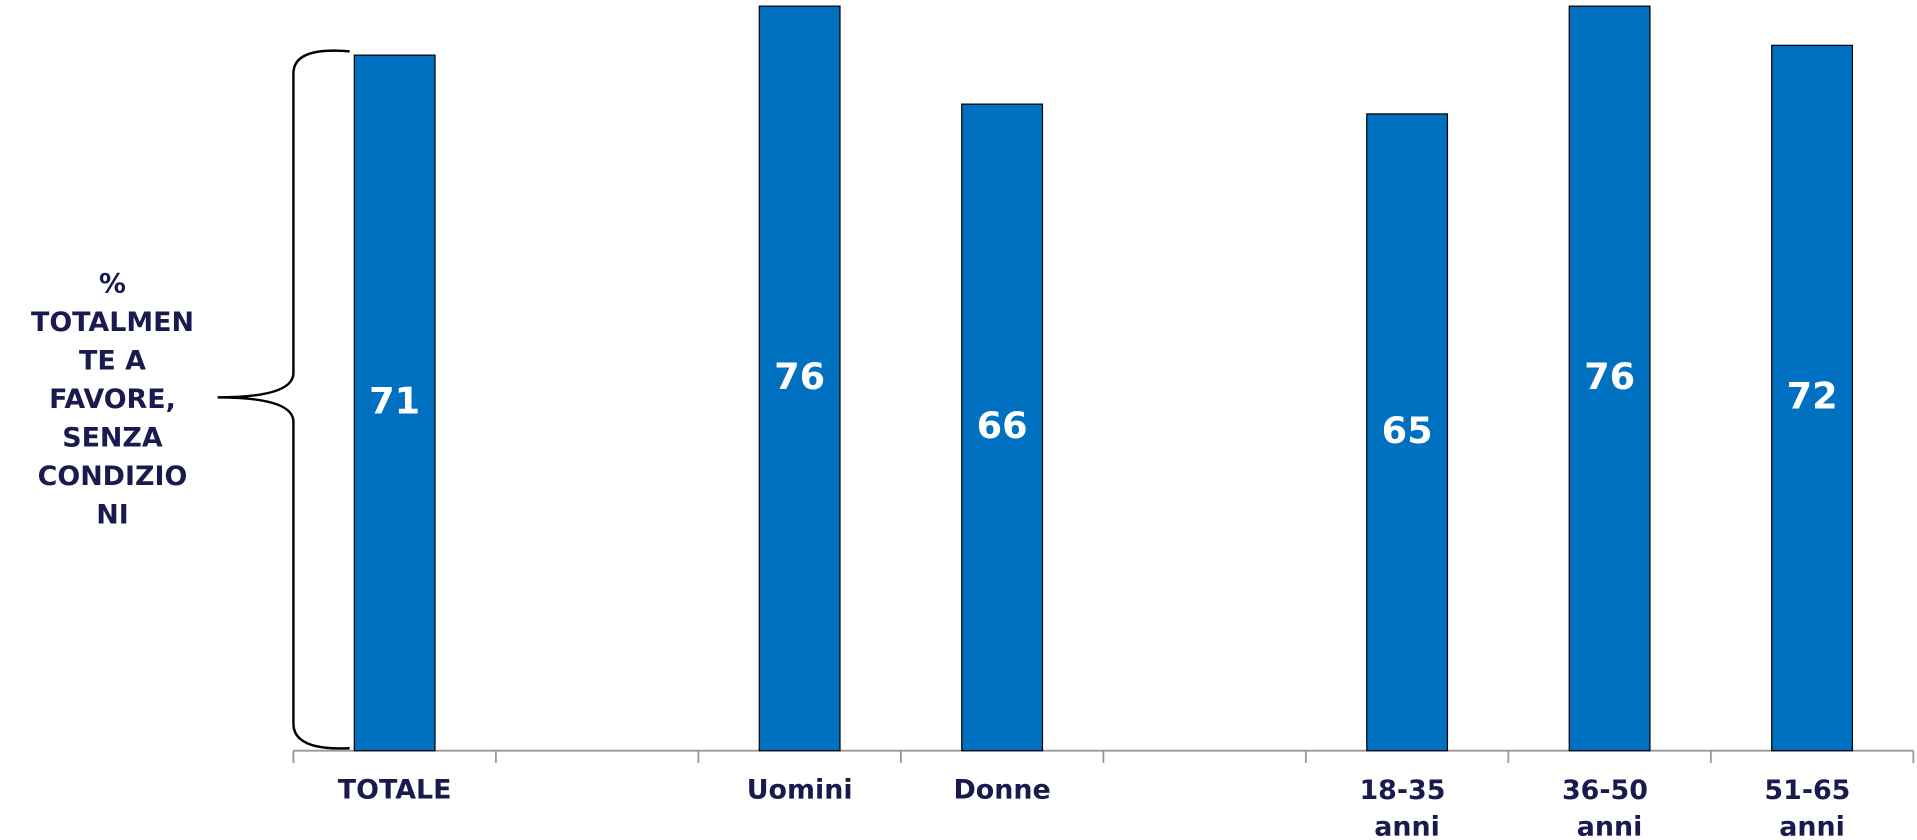 This screenshot has width=1917, height=840. What do you see at coordinates (1609, 807) in the screenshot?
I see `x-tick-label: 36-50 anni` at bounding box center [1609, 807].